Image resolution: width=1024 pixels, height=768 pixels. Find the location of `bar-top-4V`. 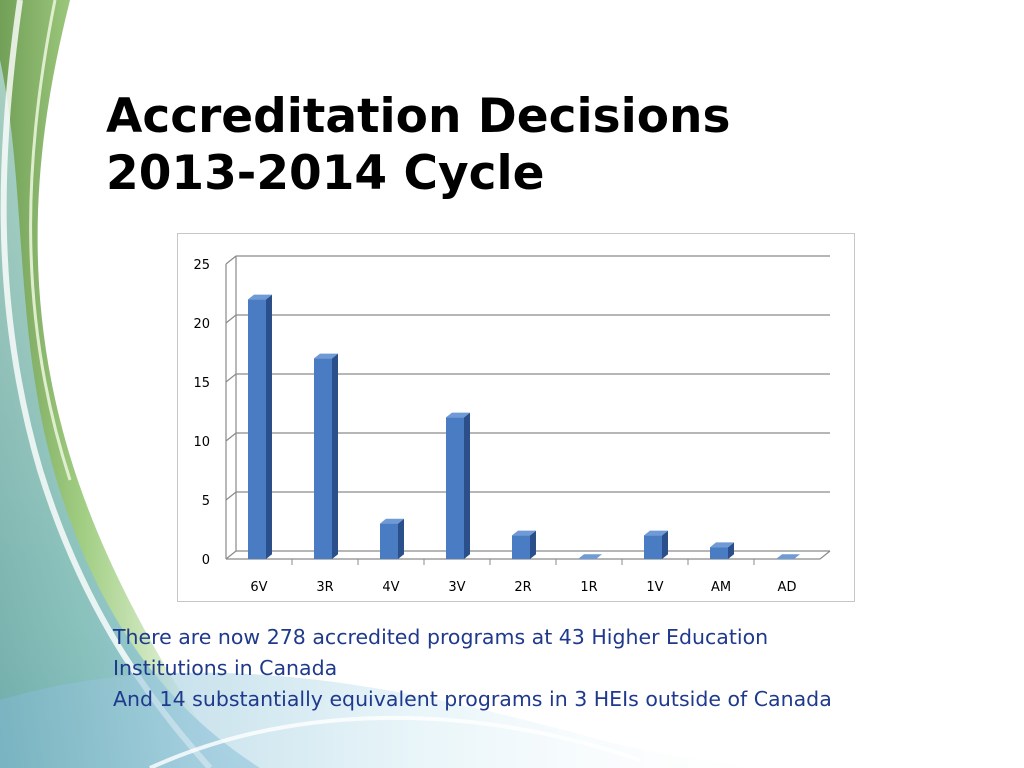

bar-top-4V is located at coordinates (392, 521).